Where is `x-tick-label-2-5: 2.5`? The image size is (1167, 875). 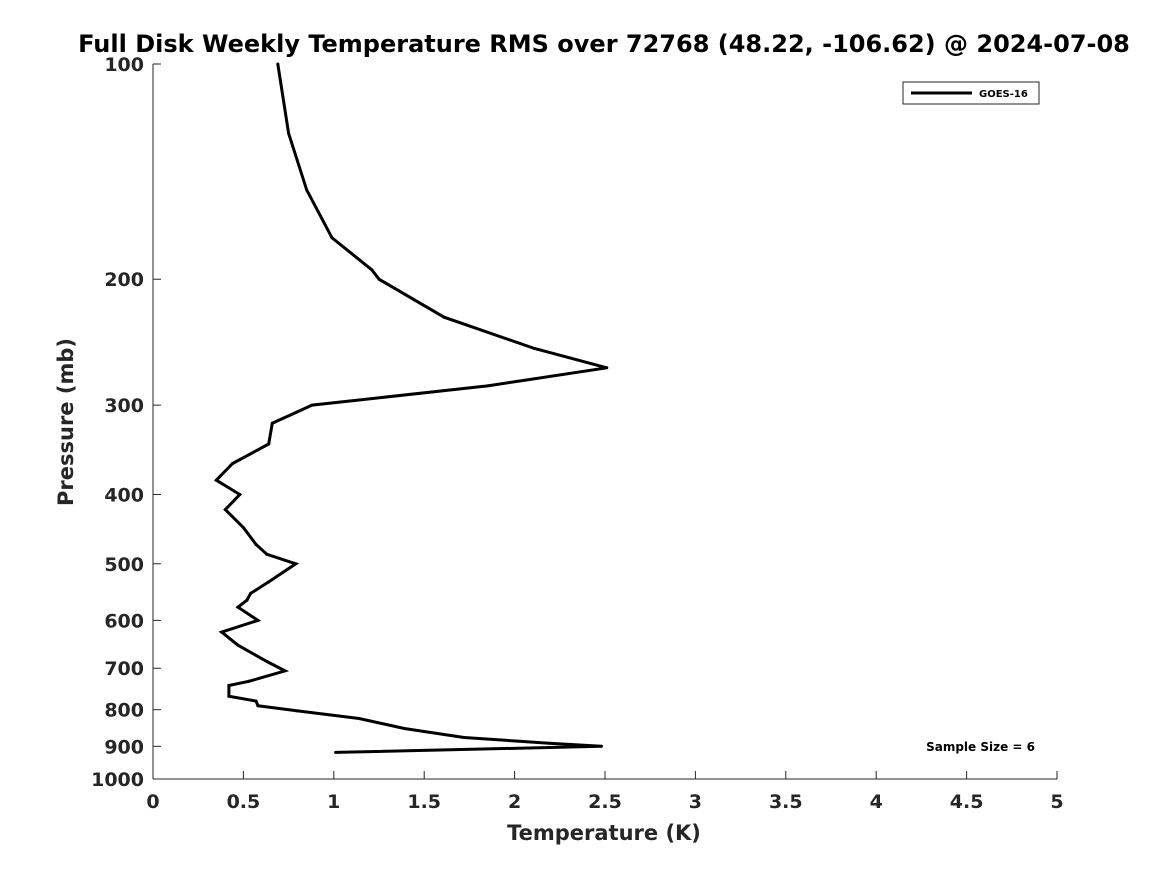
x-tick-label-2-5: 2.5 is located at coordinates (605, 802).